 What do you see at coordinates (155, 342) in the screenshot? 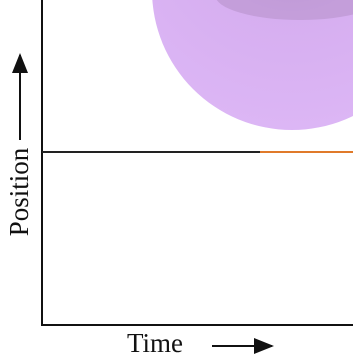
I see `x-axis-label: Time` at bounding box center [155, 342].